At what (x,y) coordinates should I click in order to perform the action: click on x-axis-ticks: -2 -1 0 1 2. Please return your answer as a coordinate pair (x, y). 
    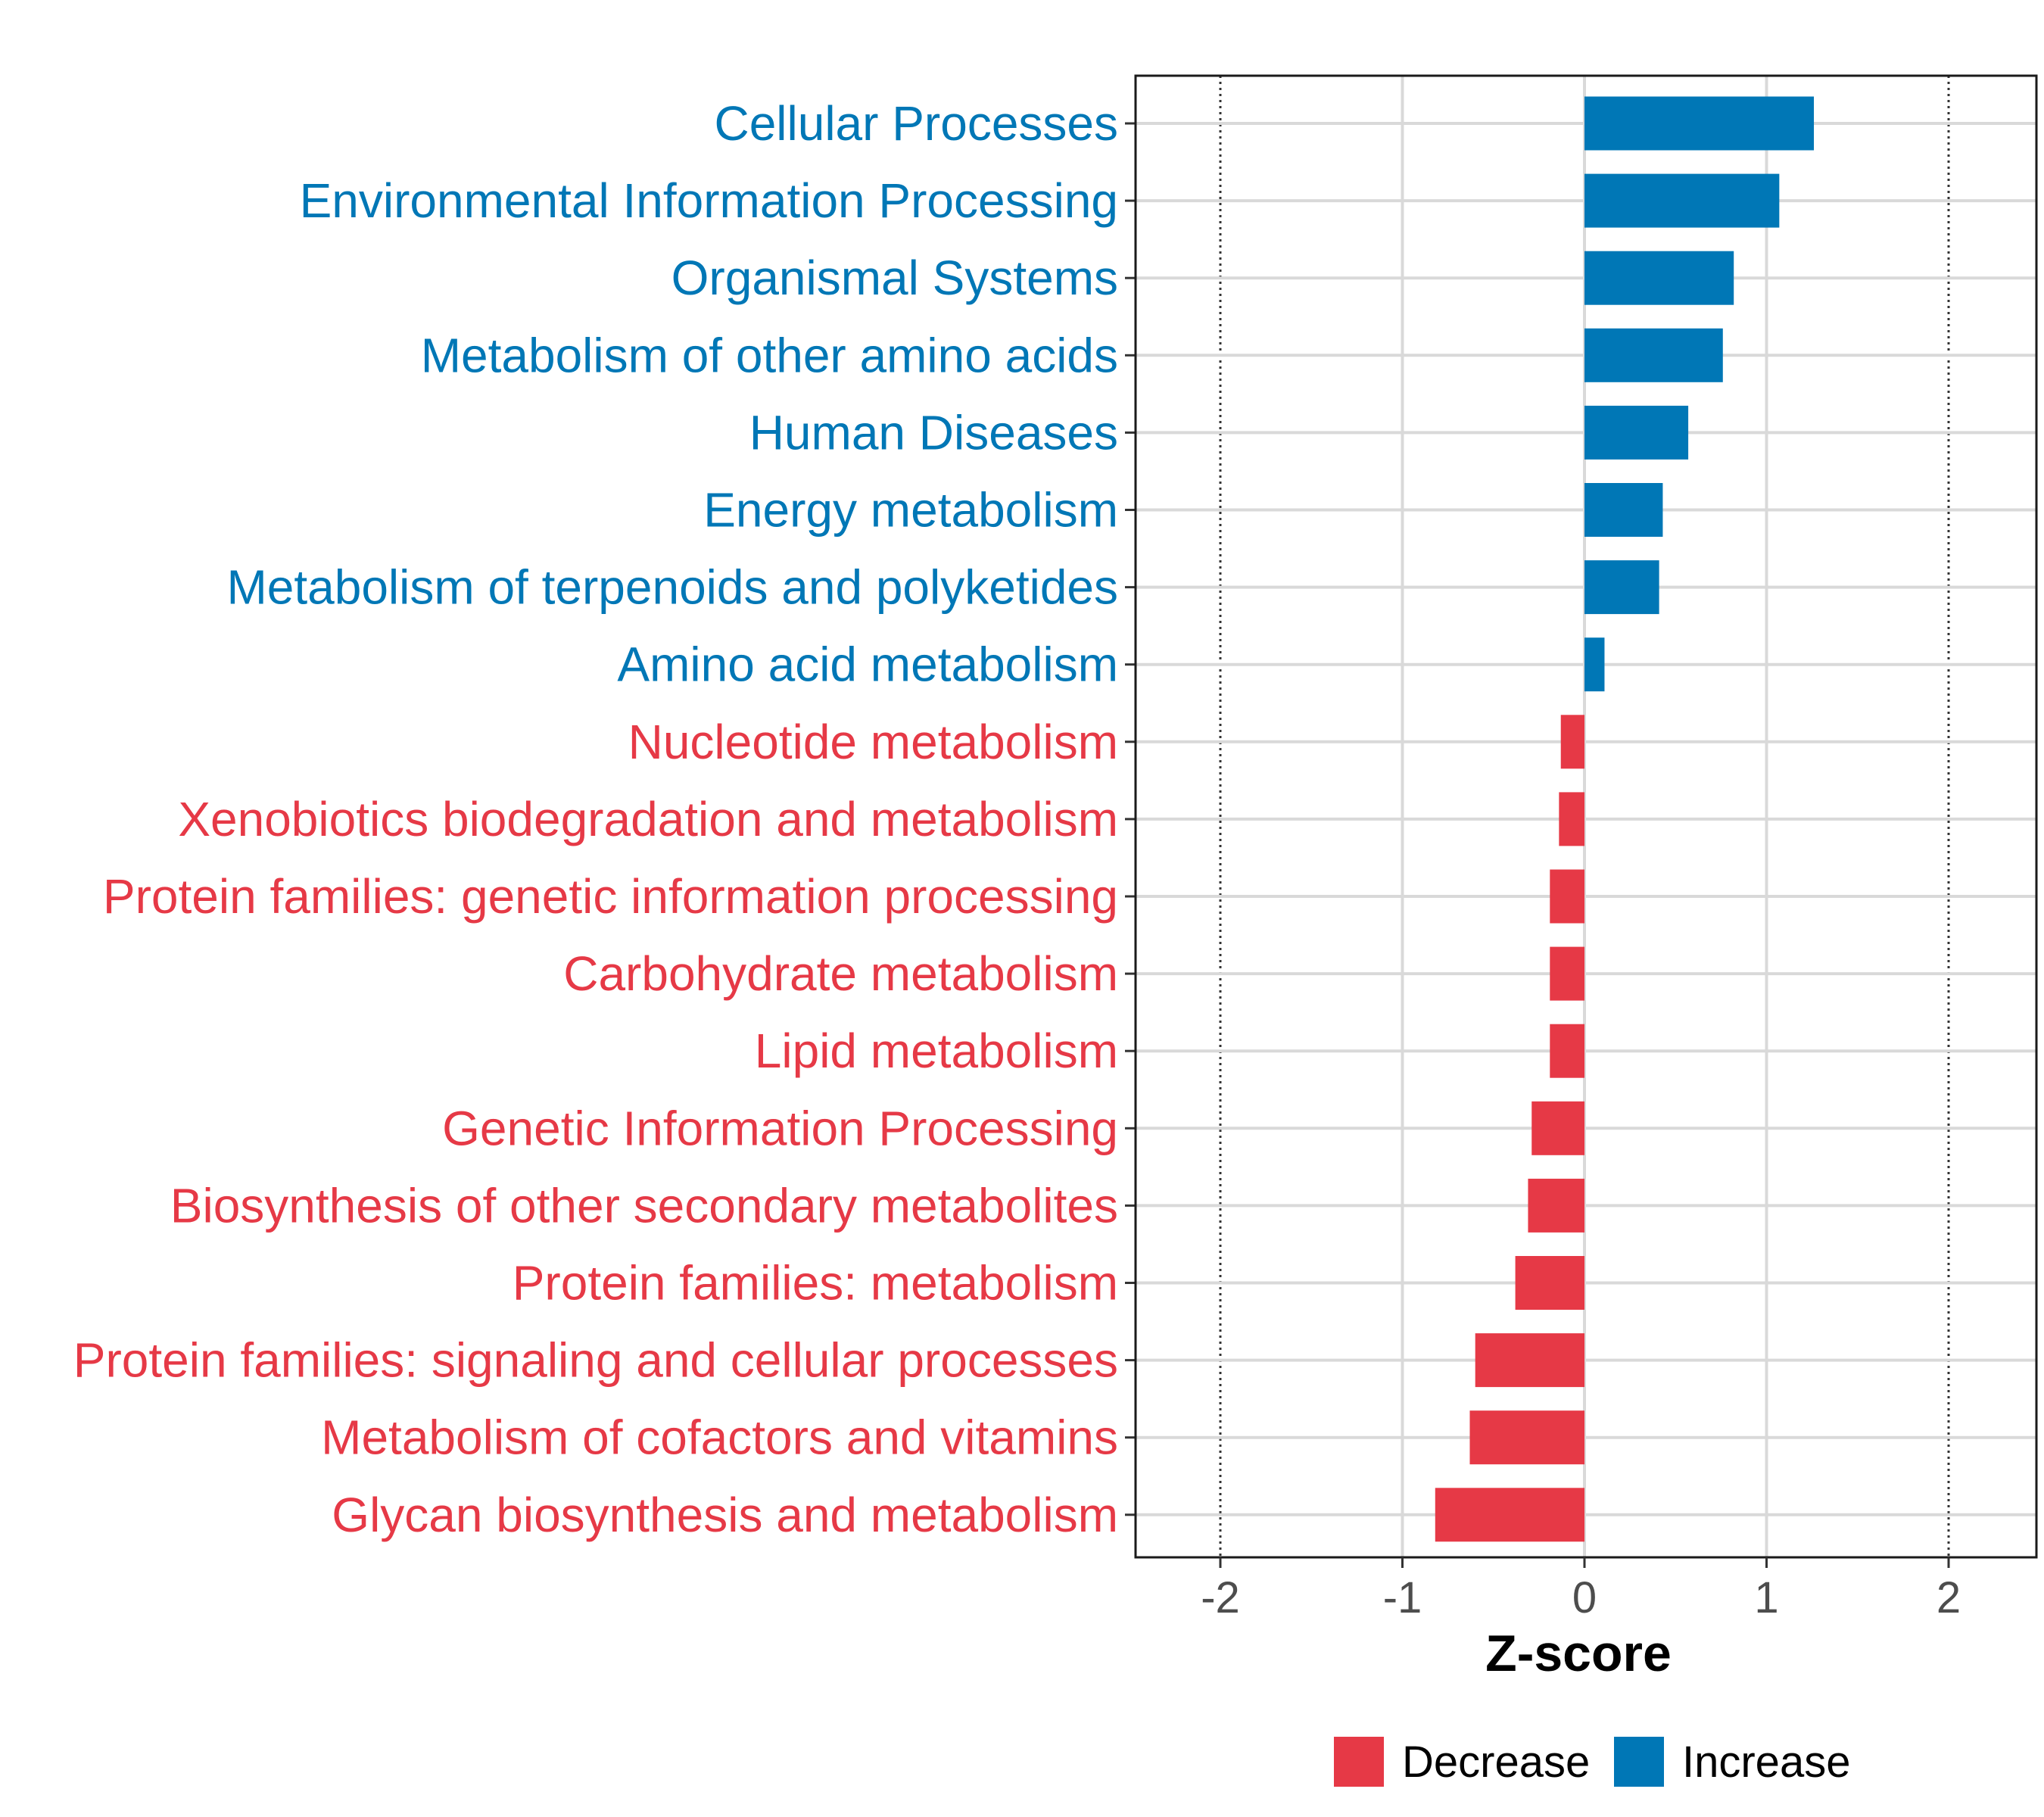
    Looking at the image, I should click on (1581, 1589).